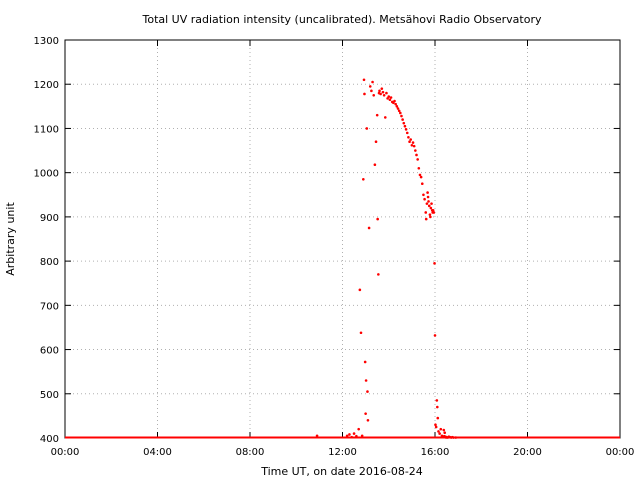 This screenshot has width=640, height=480. Describe the element at coordinates (49, 439) in the screenshot. I see `y-tick-label: 400` at that location.